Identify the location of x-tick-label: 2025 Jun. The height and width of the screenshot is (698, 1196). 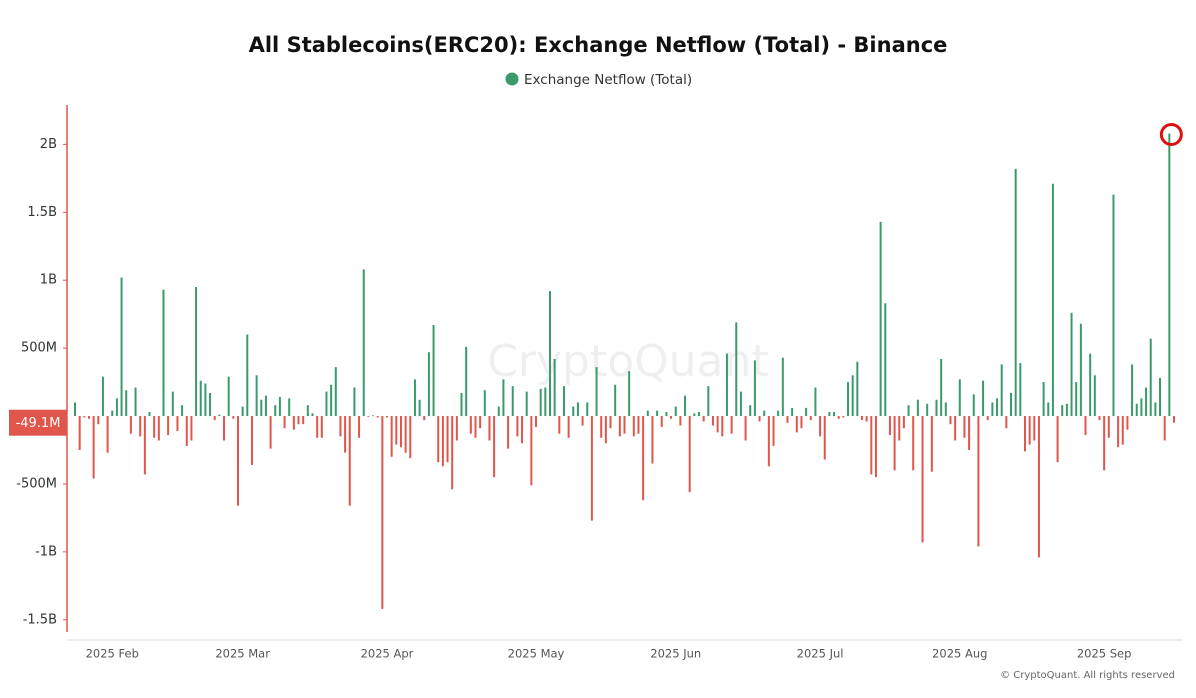
(675, 654).